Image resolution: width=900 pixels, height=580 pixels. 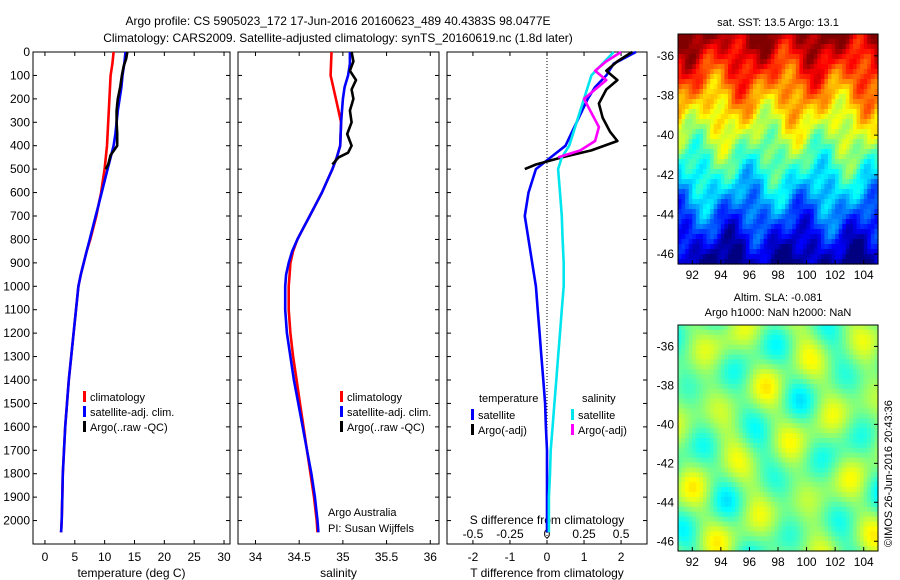 I want to click on legend-label: satellite-adj. clim., so click(x=389, y=413).